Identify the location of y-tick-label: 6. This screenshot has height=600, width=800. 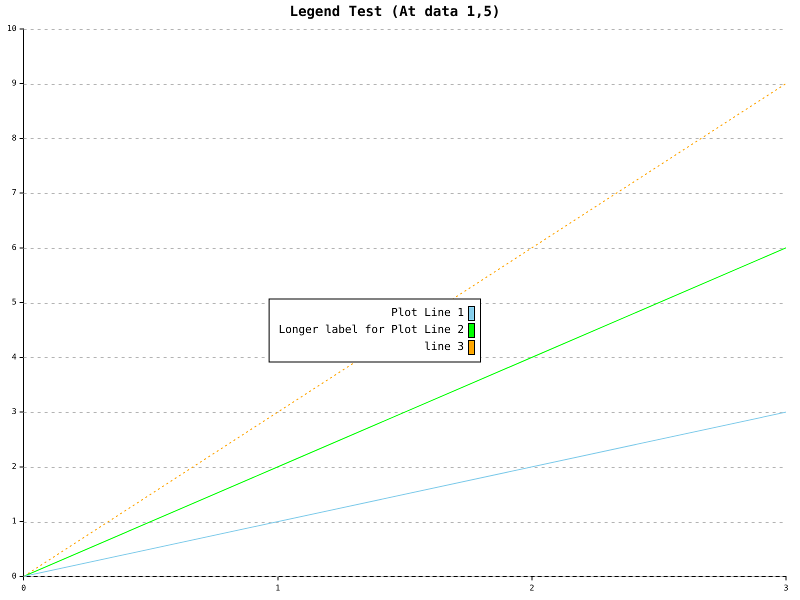
(14, 247).